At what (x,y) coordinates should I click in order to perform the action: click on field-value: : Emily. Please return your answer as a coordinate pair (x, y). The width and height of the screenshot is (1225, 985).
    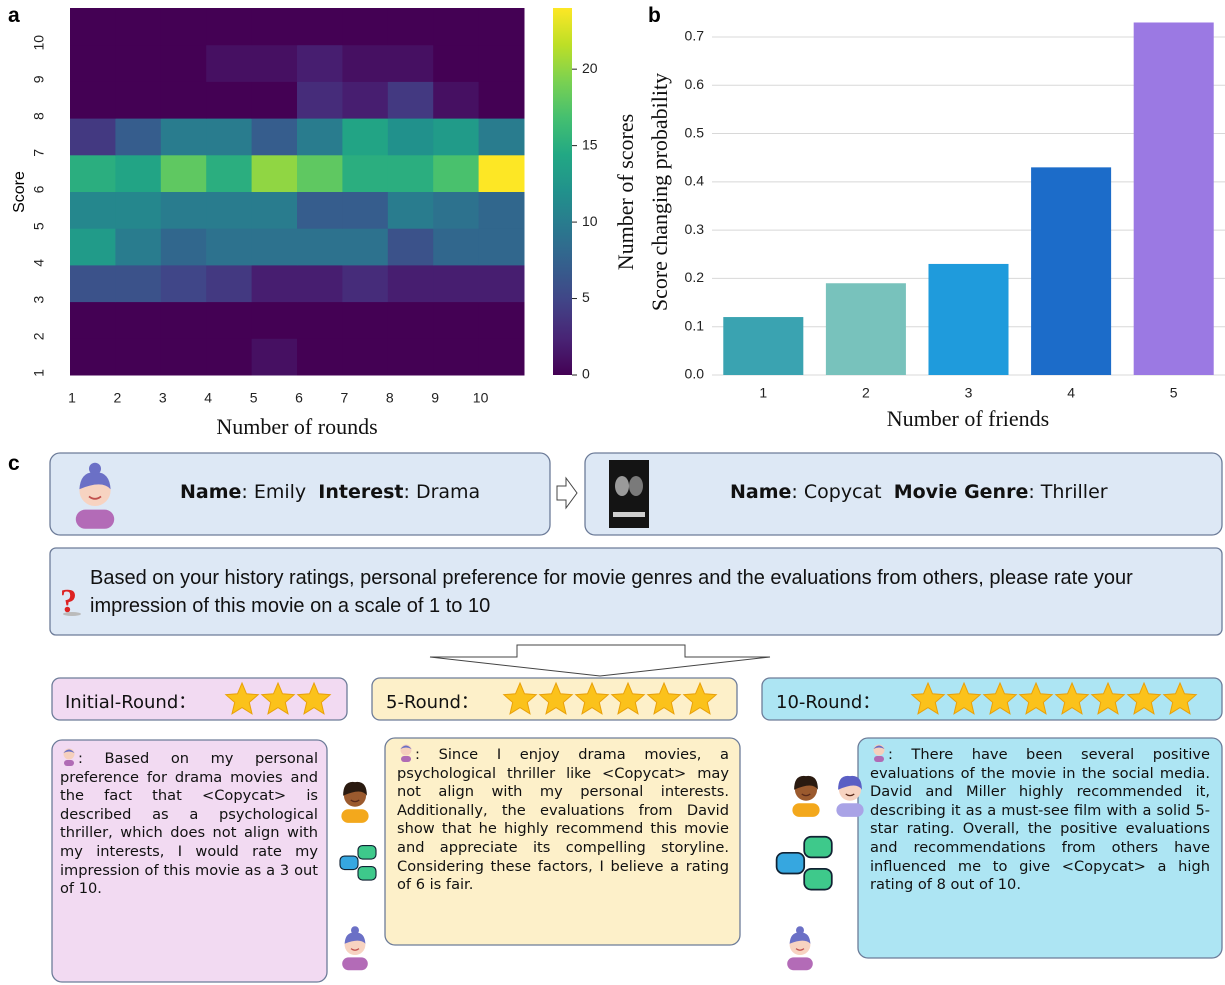
    Looking at the image, I should click on (274, 492).